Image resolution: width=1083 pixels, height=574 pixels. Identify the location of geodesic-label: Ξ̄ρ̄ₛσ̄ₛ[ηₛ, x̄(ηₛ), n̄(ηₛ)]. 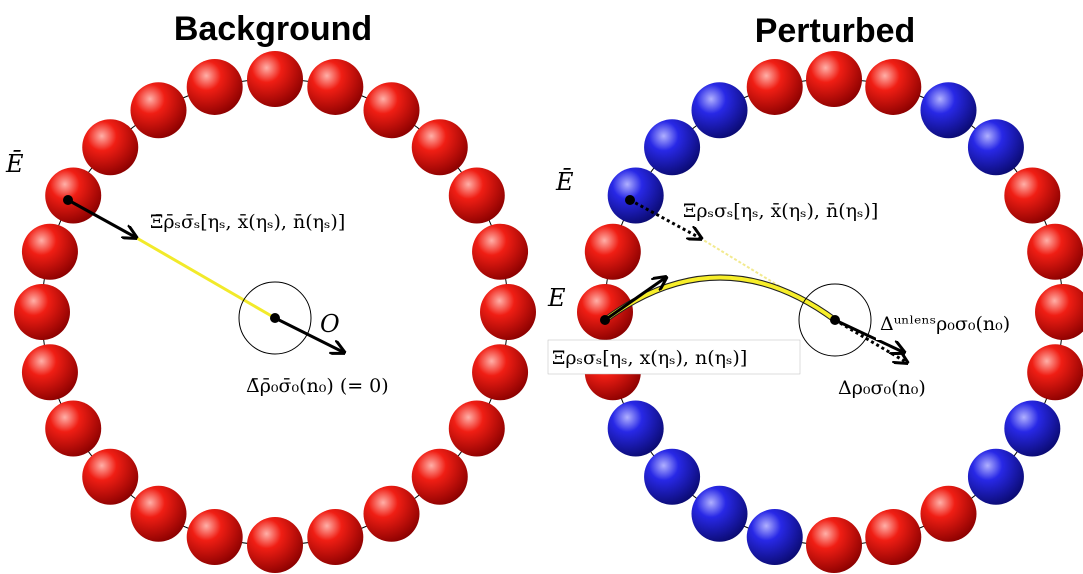
(247, 222).